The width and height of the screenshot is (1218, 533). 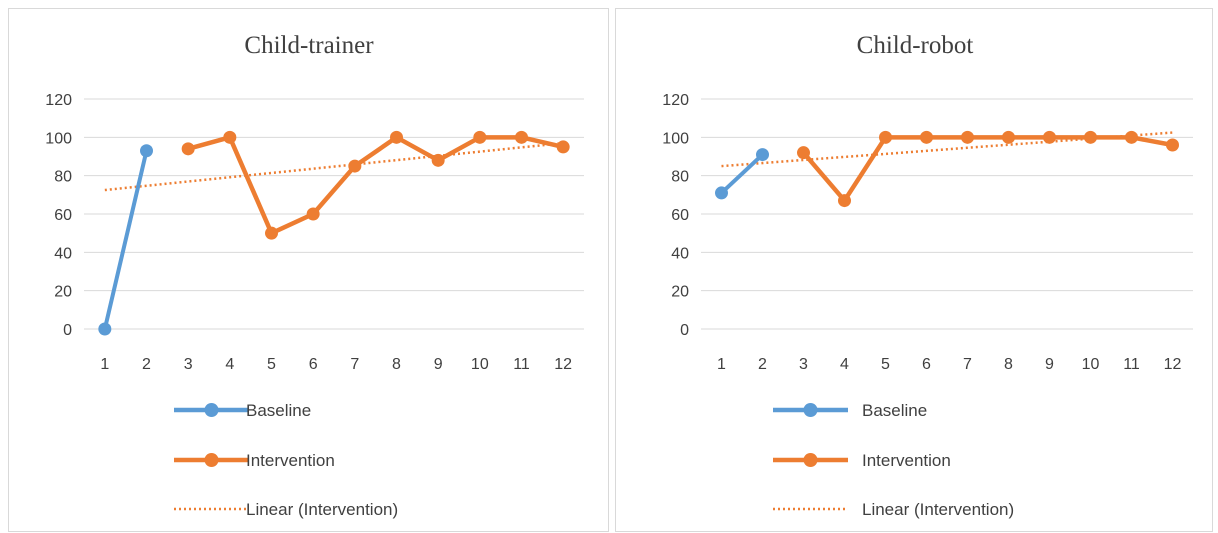 I want to click on chart-title: Child-robot, so click(x=915, y=45).